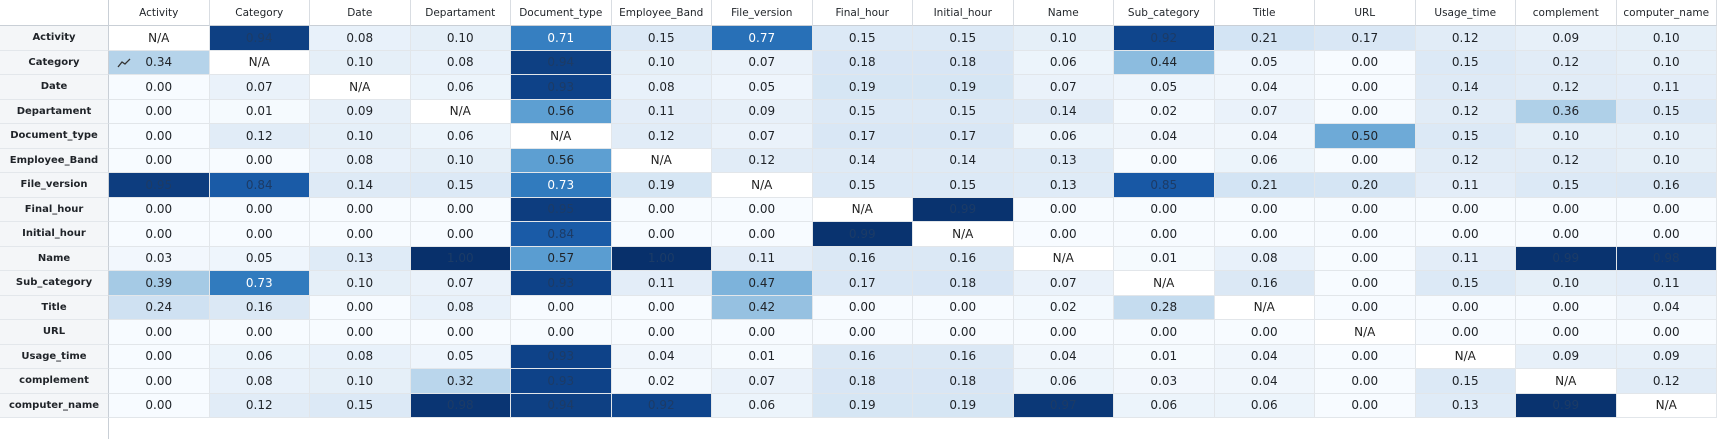 The width and height of the screenshot is (1726, 439). What do you see at coordinates (1566, 111) in the screenshot?
I see `heatmap-cell: 0.36` at bounding box center [1566, 111].